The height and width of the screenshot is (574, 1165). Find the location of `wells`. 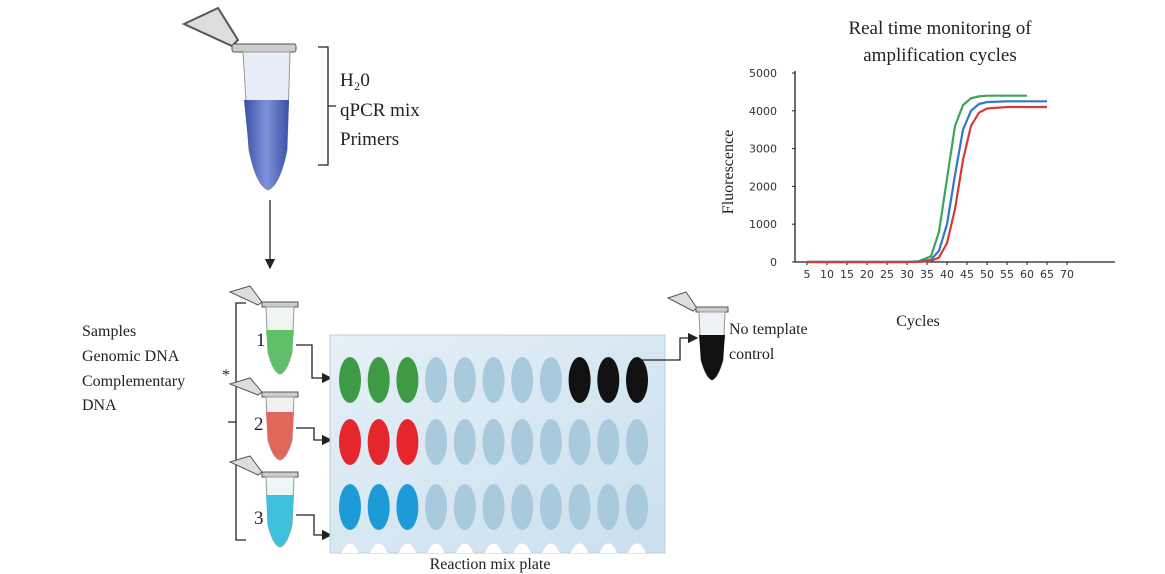

wells is located at coordinates (493, 455).